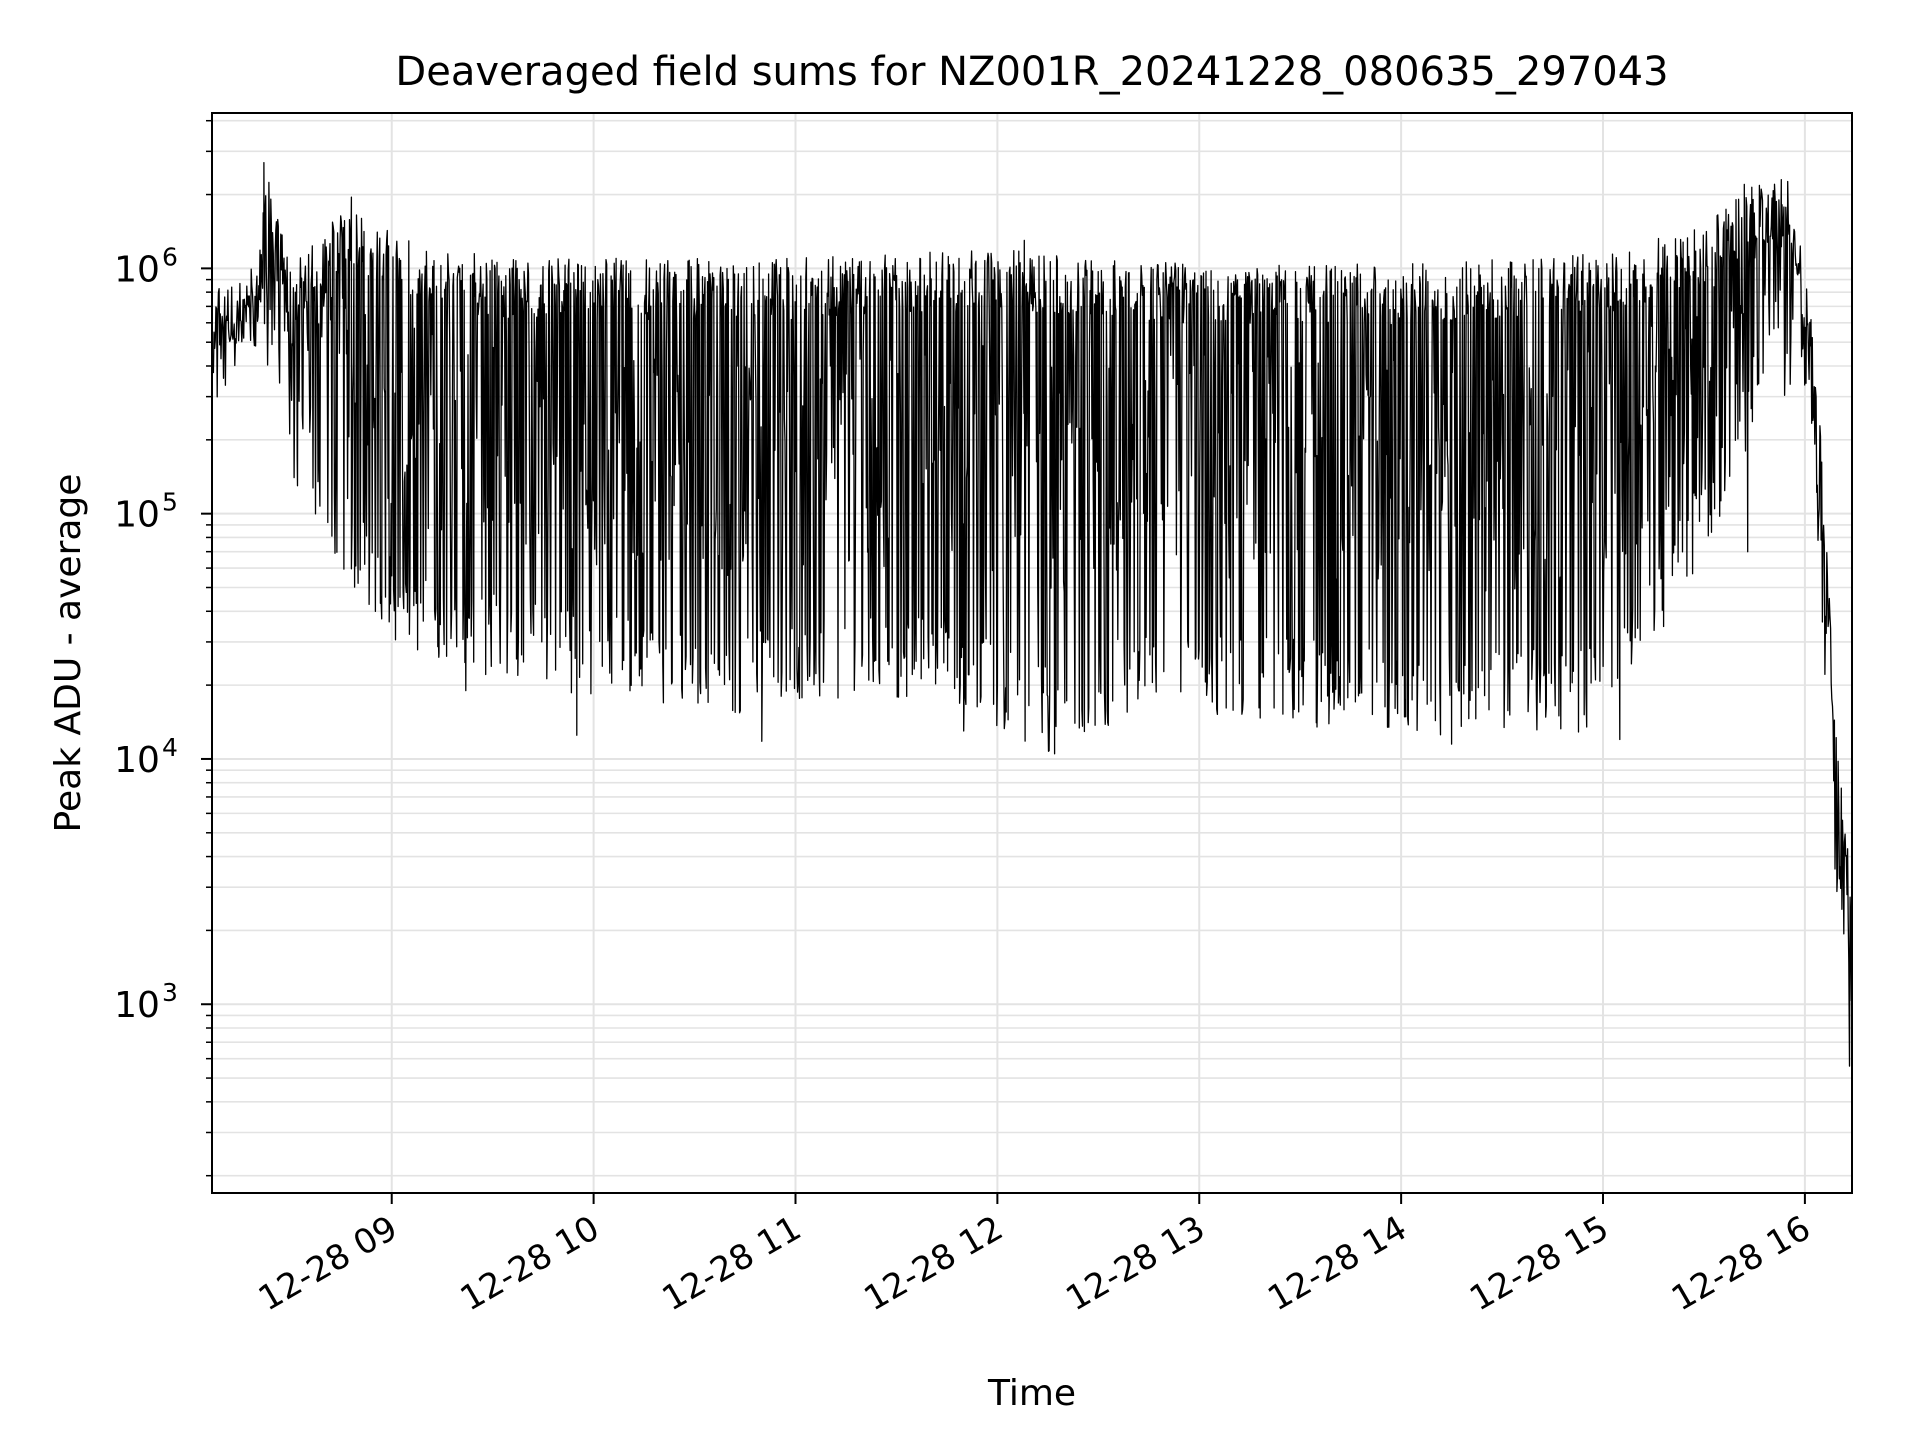 The width and height of the screenshot is (1920, 1440). What do you see at coordinates (146, 266) in the screenshot?
I see `y-tick-label: 106` at bounding box center [146, 266].